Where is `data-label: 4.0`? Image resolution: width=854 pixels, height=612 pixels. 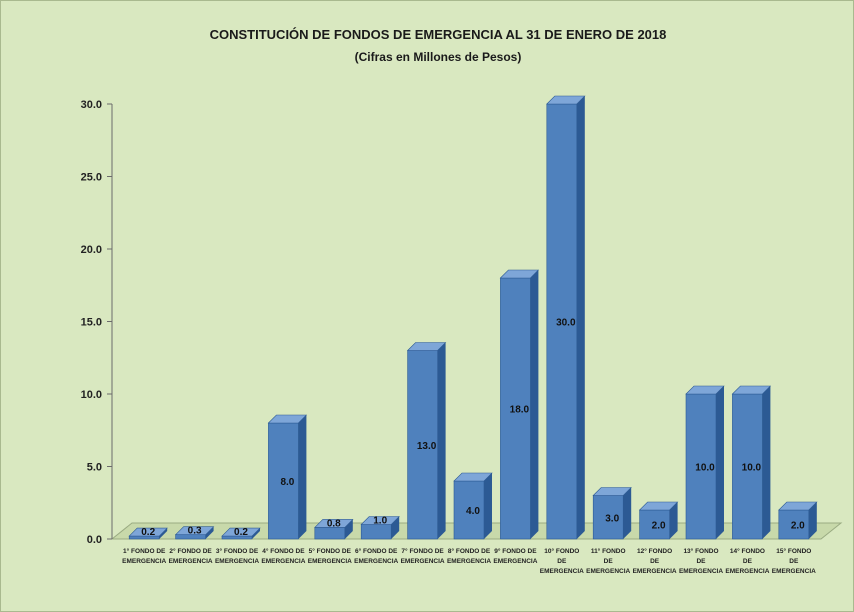 data-label: 4.0 is located at coordinates (473, 511).